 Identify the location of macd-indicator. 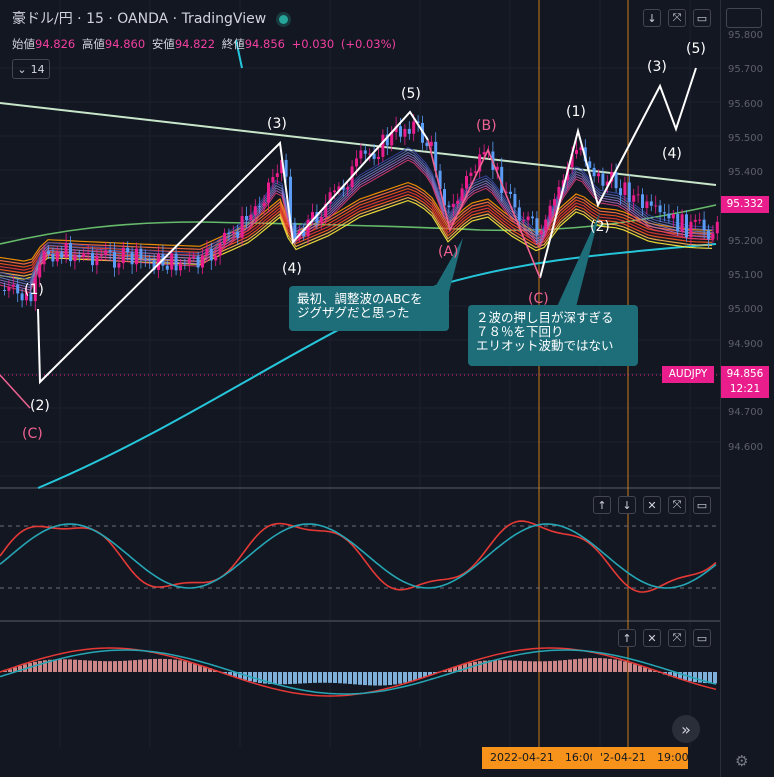
(358, 672).